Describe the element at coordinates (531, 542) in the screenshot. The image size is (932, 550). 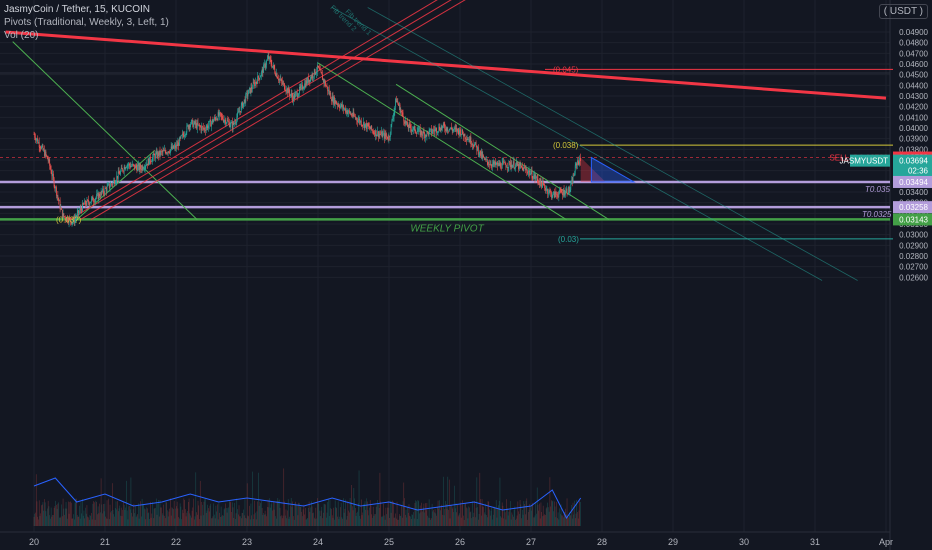
I see `x-tick-label: 27` at that location.